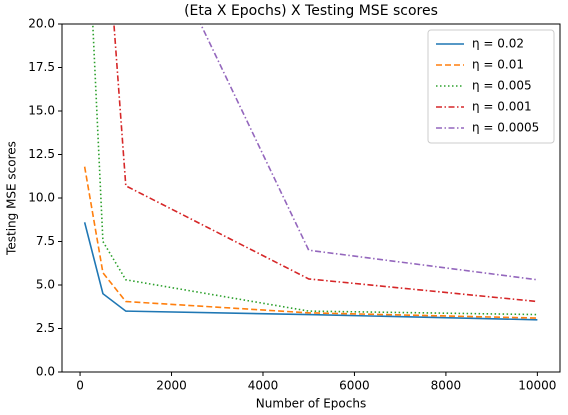 The width and height of the screenshot is (568, 415). I want to click on x-tick-label: 10000, so click(537, 386).